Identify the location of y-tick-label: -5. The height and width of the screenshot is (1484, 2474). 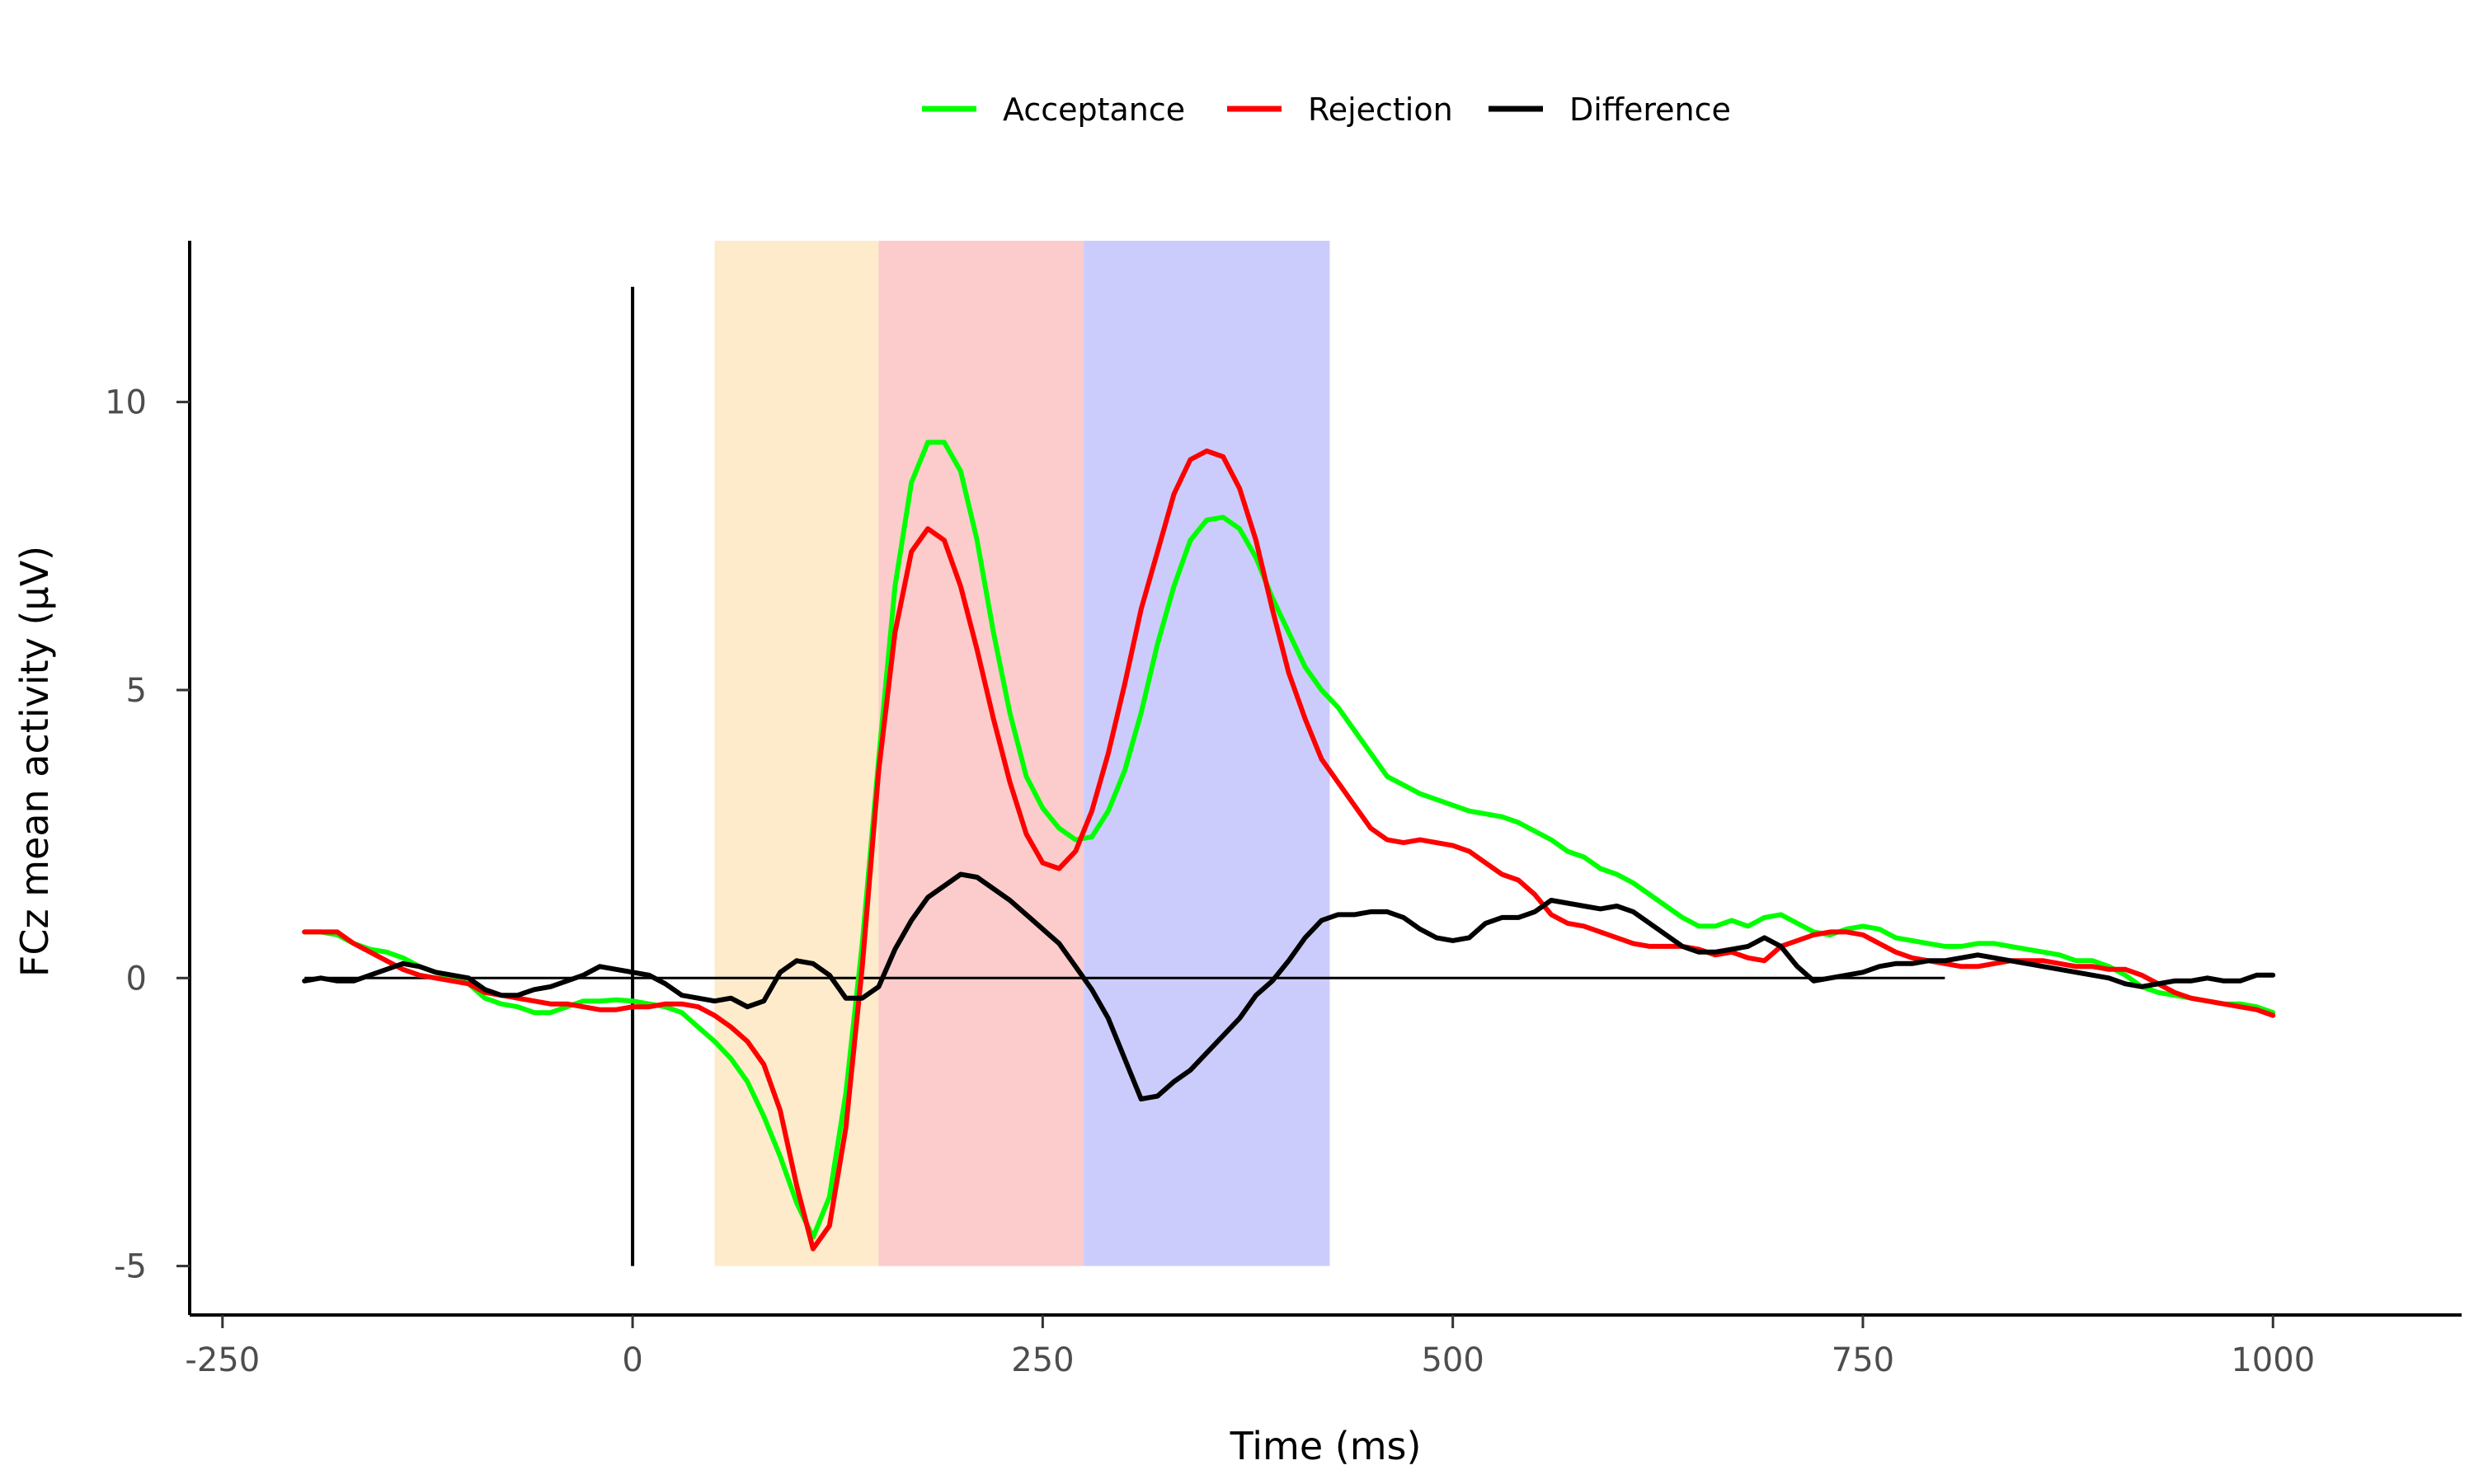
(130, 1267).